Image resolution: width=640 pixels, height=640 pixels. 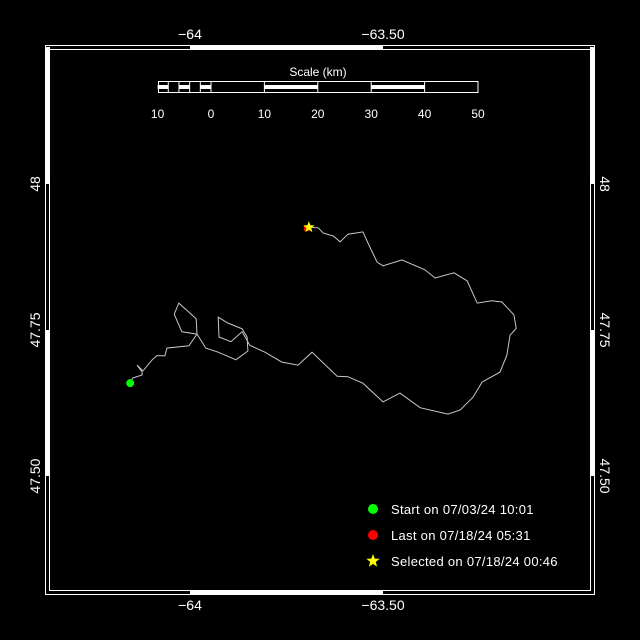 I want to click on legend-selected-label: Selected on 07/18/24 00:46, so click(x=474, y=561).